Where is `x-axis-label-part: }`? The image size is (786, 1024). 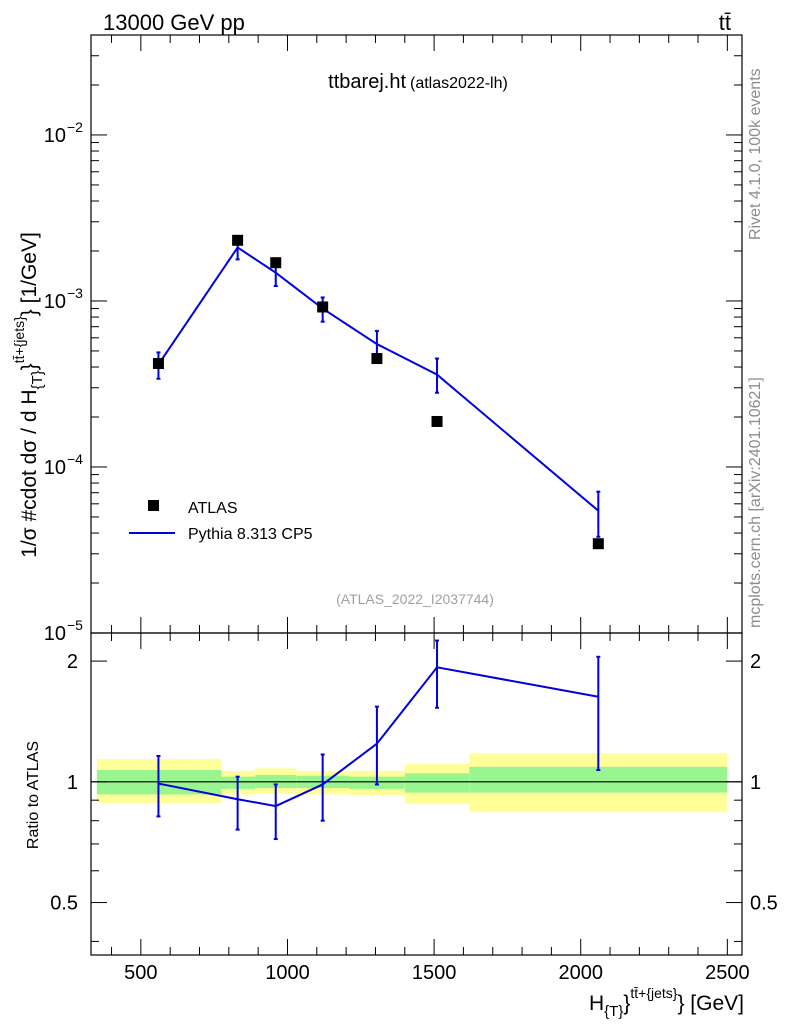 x-axis-label-part: } is located at coordinates (626, 1003).